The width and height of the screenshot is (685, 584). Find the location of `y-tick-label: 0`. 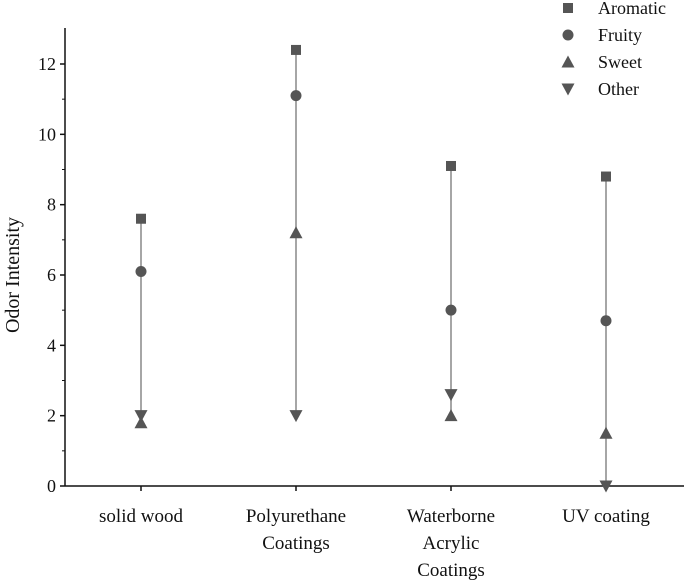

y-tick-label: 0 is located at coordinates (51, 486).